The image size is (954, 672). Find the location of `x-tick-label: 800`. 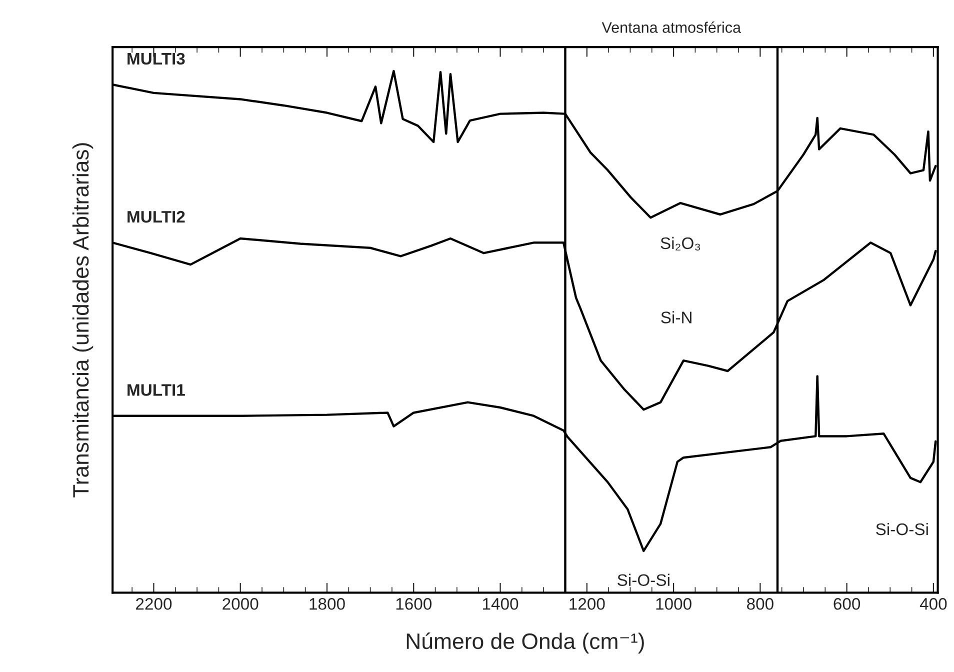

x-tick-label: 800 is located at coordinates (760, 604).